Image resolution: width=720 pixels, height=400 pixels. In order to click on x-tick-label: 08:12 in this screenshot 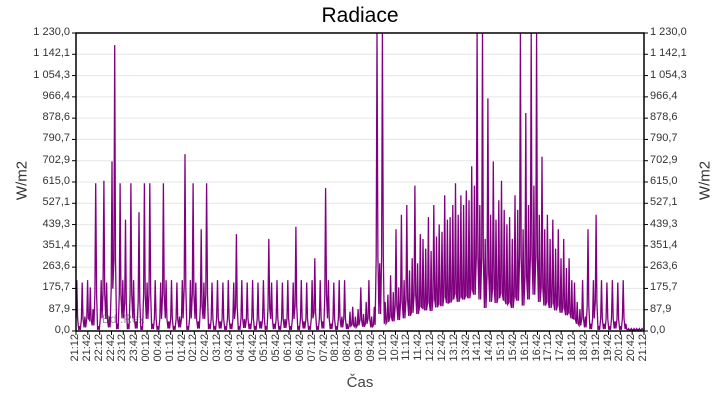, I will do `click(335, 348)`.